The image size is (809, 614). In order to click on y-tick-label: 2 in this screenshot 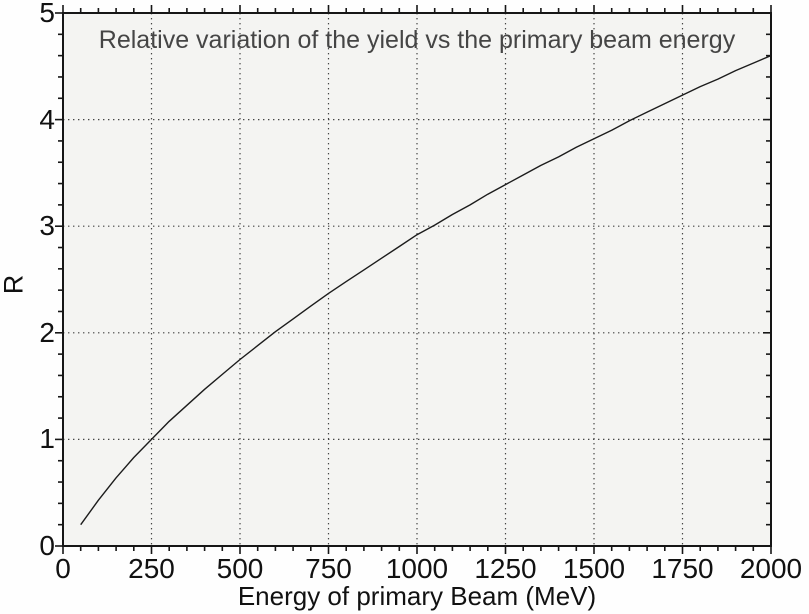, I will do `click(47, 332)`.